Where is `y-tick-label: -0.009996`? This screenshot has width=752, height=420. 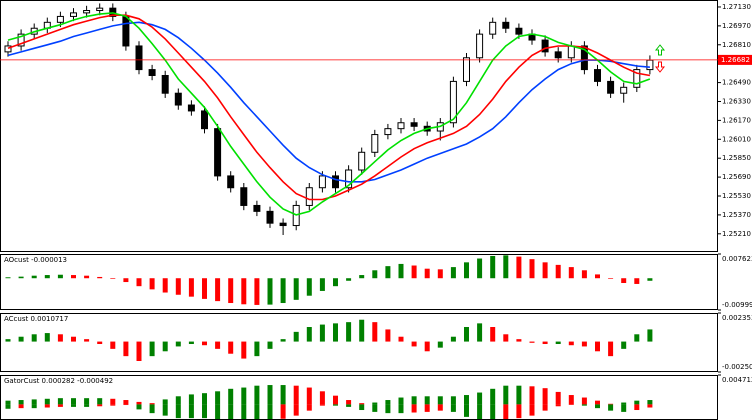 y-tick-label: -0.009996 is located at coordinates (737, 305).